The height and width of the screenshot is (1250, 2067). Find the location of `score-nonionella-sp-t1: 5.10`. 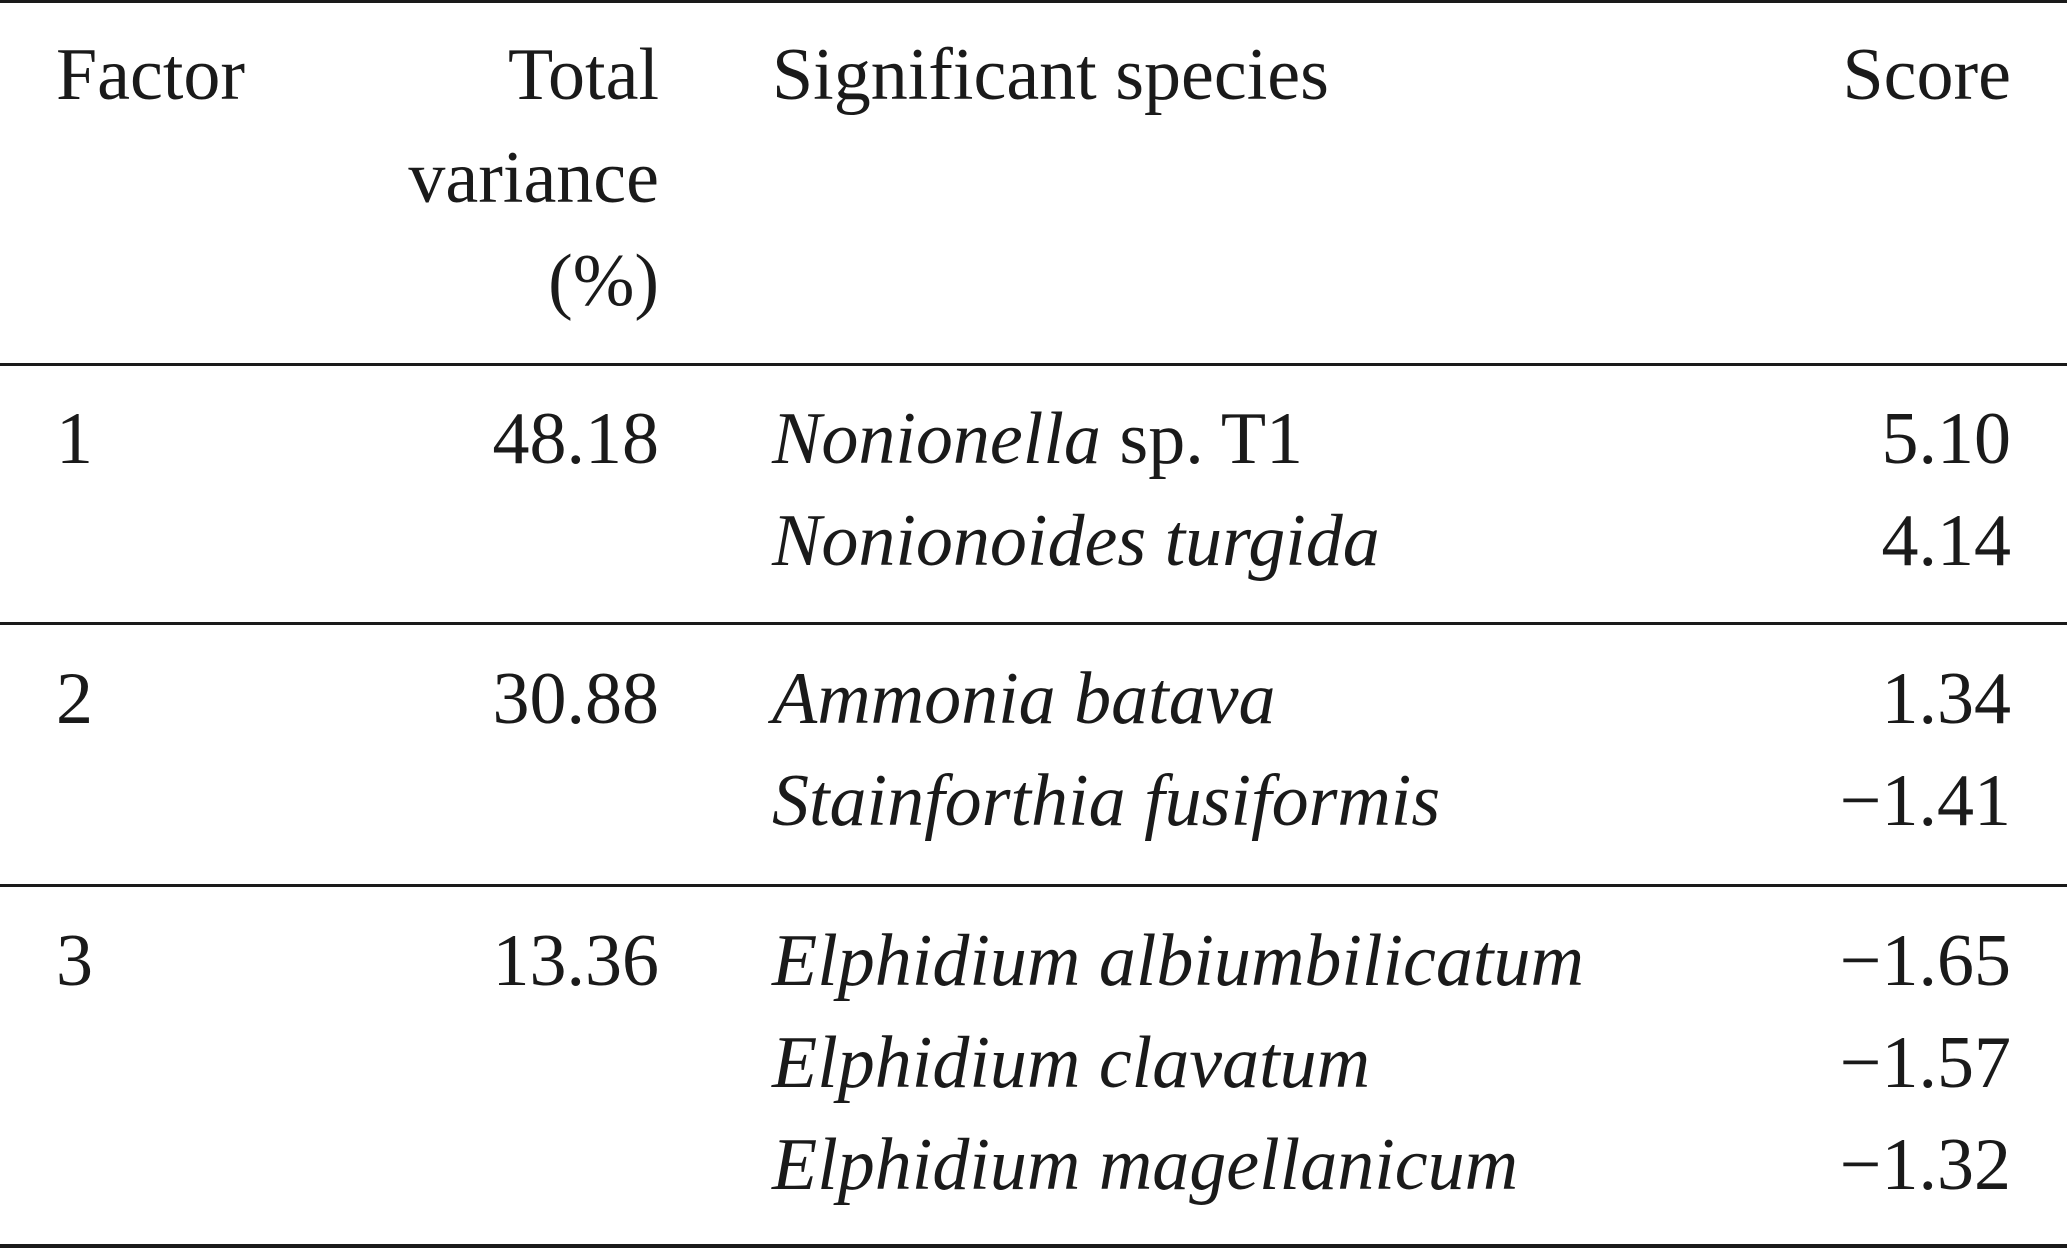

score-nonionella-sp-t1: 5.10 is located at coordinates (1946, 439).